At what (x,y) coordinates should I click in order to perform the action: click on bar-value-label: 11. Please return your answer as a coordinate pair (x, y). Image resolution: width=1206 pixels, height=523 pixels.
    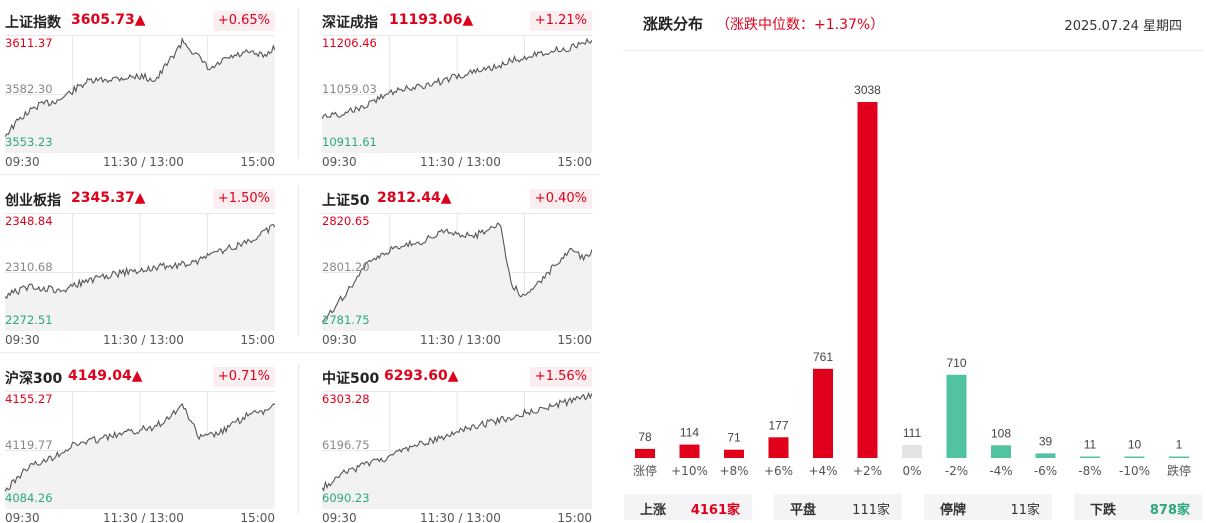
    Looking at the image, I should click on (1090, 445).